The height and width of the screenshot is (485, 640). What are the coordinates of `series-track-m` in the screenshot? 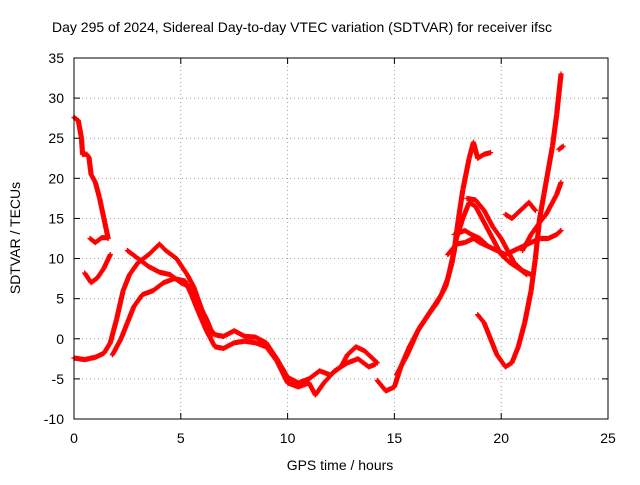 It's located at (520, 210).